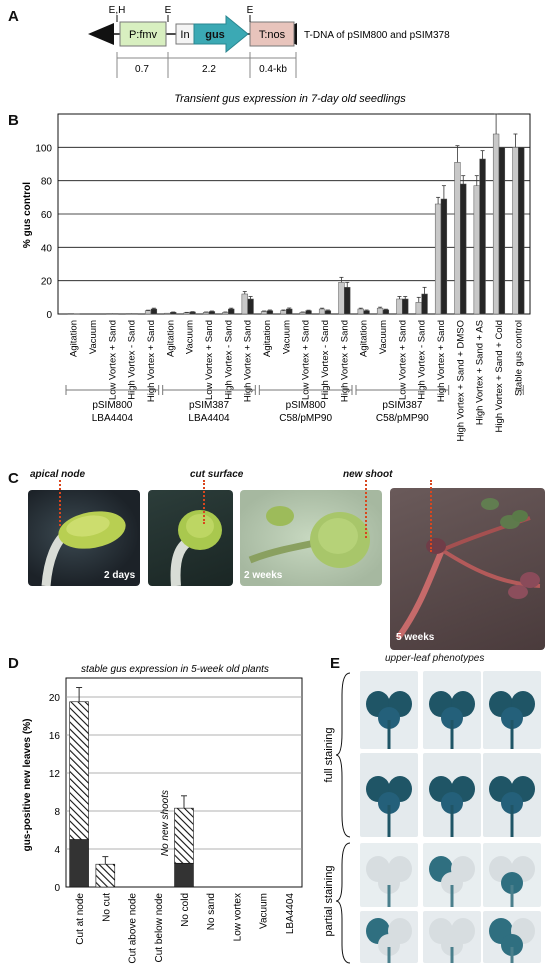  I want to click on chart-d-xtick-label: Cut below node, so click(159, 928).